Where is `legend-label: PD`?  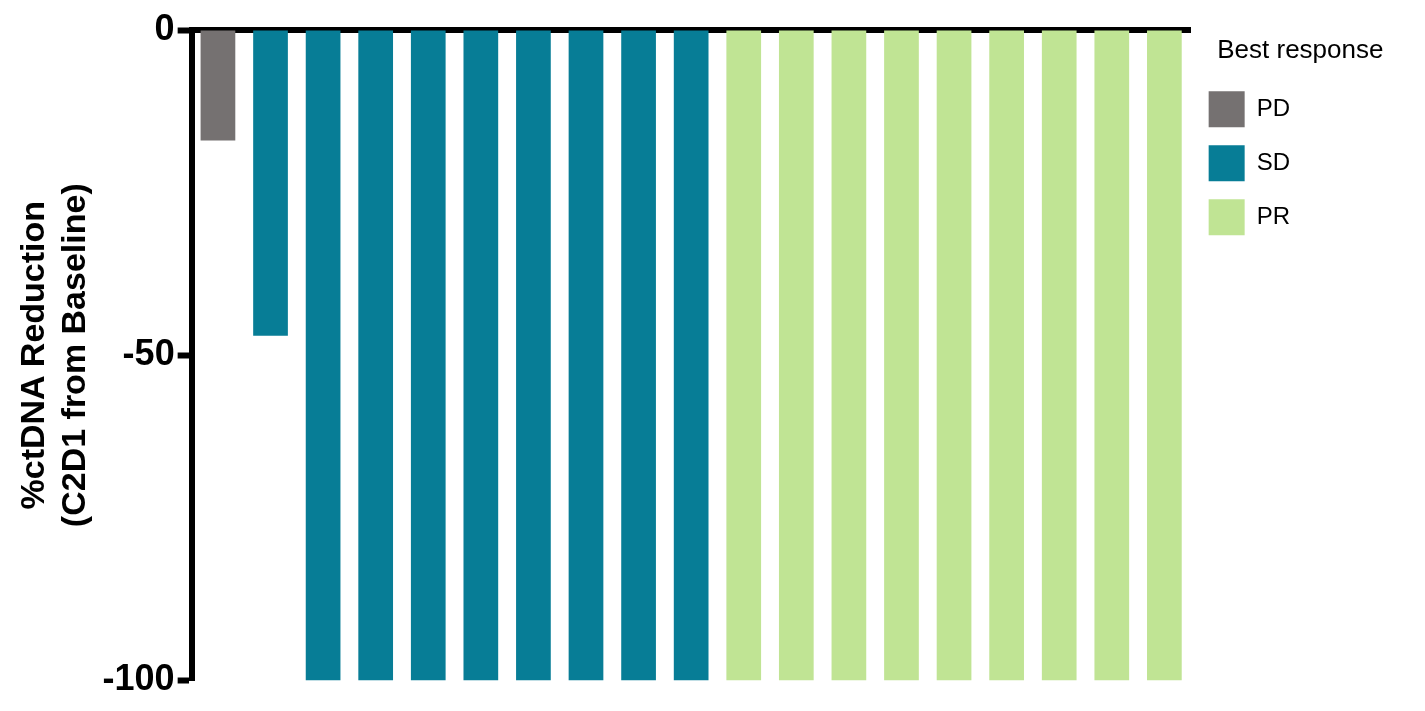
legend-label: PD is located at coordinates (1273, 107).